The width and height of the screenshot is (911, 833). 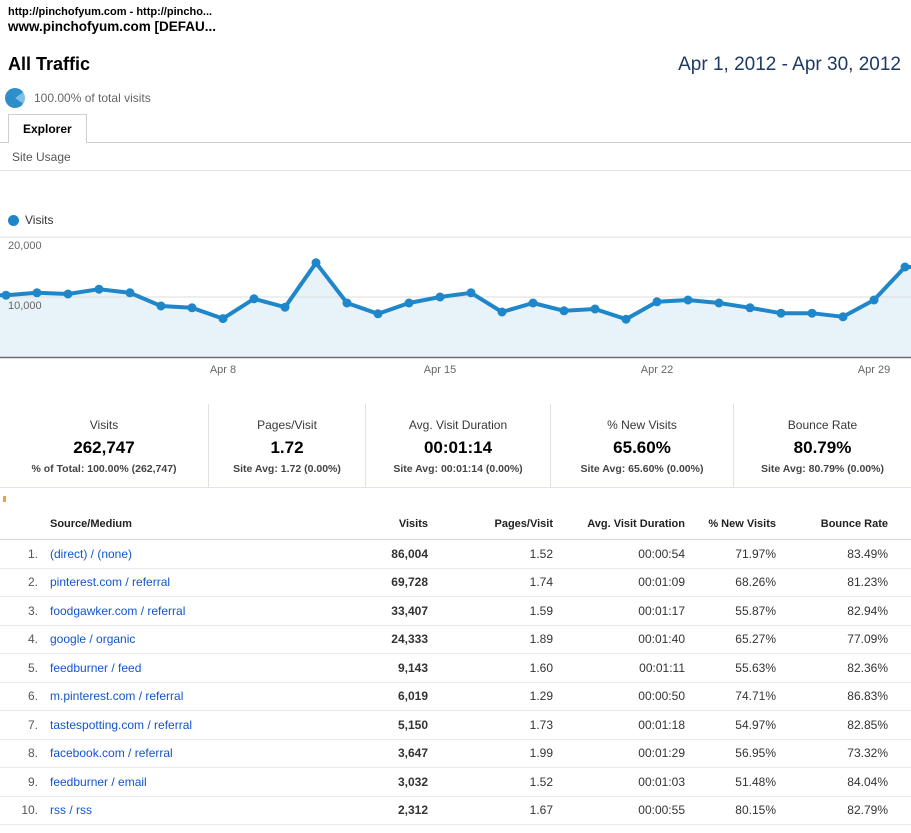 I want to click on metric-value: 1.72, so click(x=287, y=447).